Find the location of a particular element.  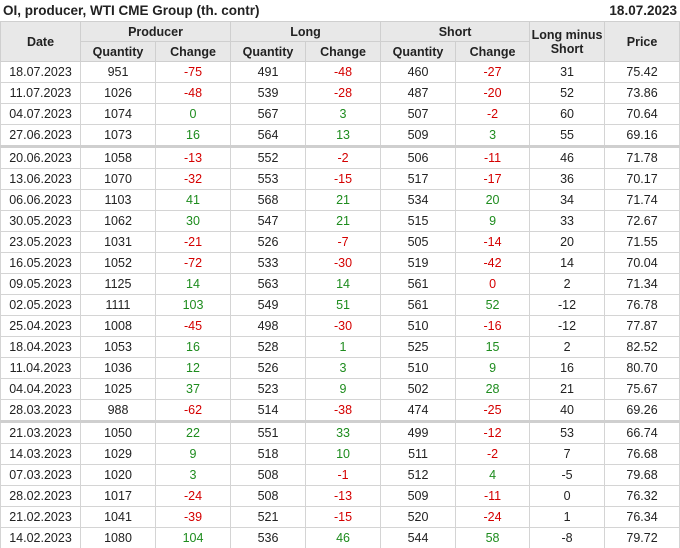

cell-long-change: -2 is located at coordinates (343, 157).